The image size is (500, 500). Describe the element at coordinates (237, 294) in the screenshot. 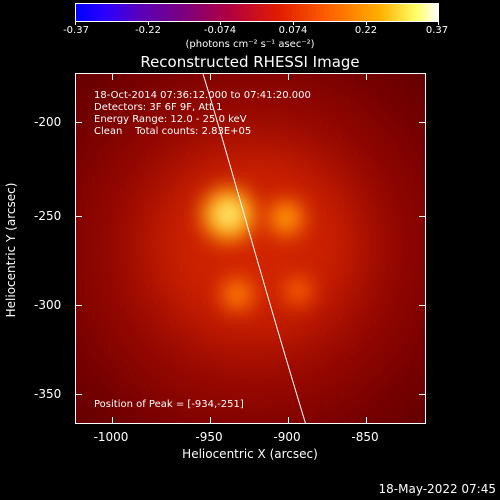

I see `source-south` at that location.